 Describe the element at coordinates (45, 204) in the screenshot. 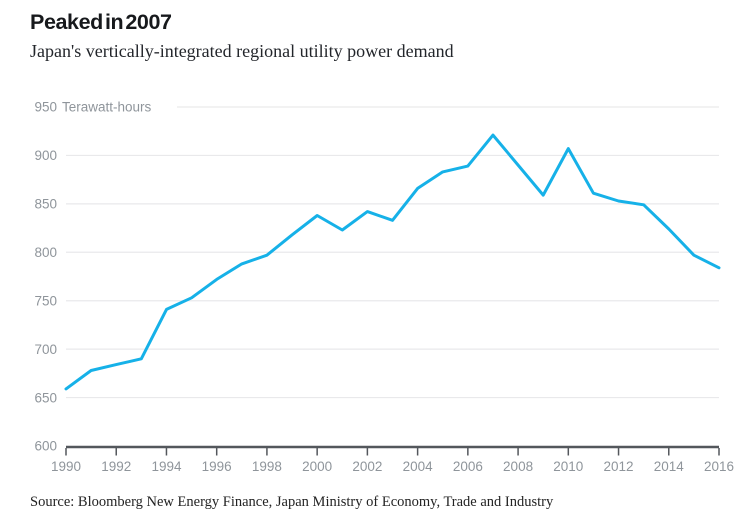

I see `y-tick-label: 850` at that location.